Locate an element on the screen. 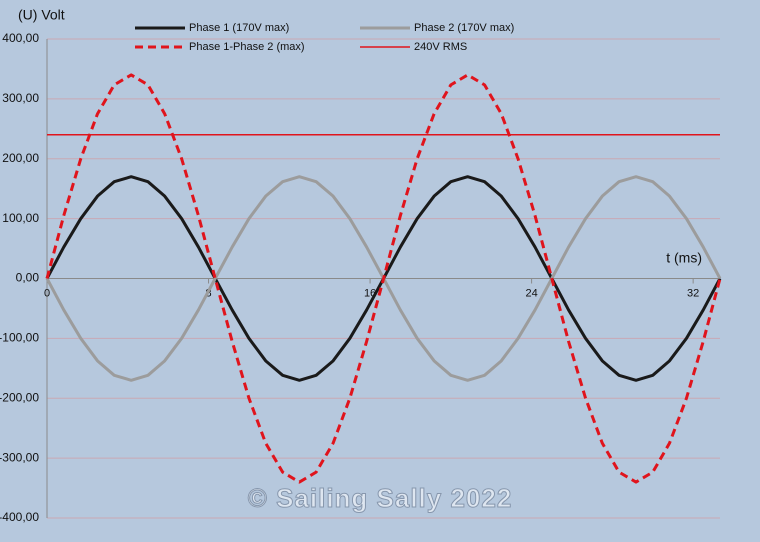 This screenshot has width=760, height=542. x-tick-label: 32 is located at coordinates (693, 293).